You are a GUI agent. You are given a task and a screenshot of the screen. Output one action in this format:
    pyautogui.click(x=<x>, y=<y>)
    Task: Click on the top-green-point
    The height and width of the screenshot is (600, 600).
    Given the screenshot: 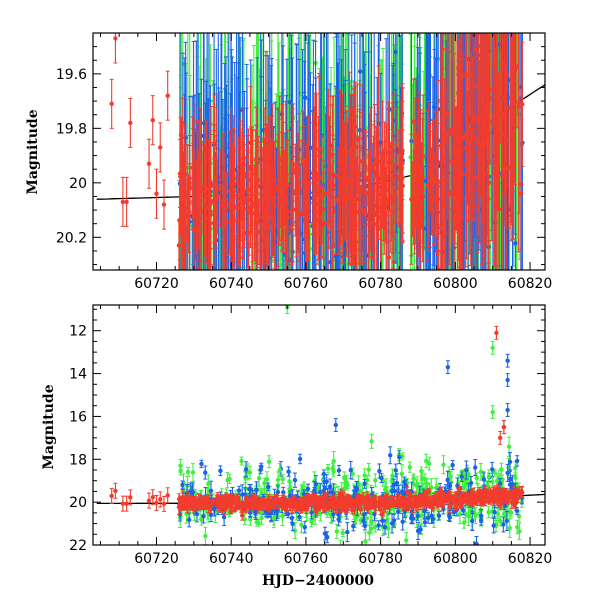 What is the action you would take?
    pyautogui.click(x=410, y=151)
    